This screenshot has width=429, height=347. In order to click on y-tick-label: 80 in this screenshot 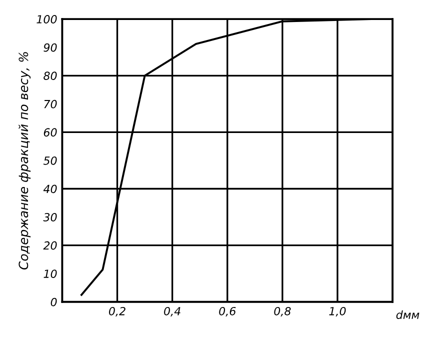, I will do `click(50, 76)`.